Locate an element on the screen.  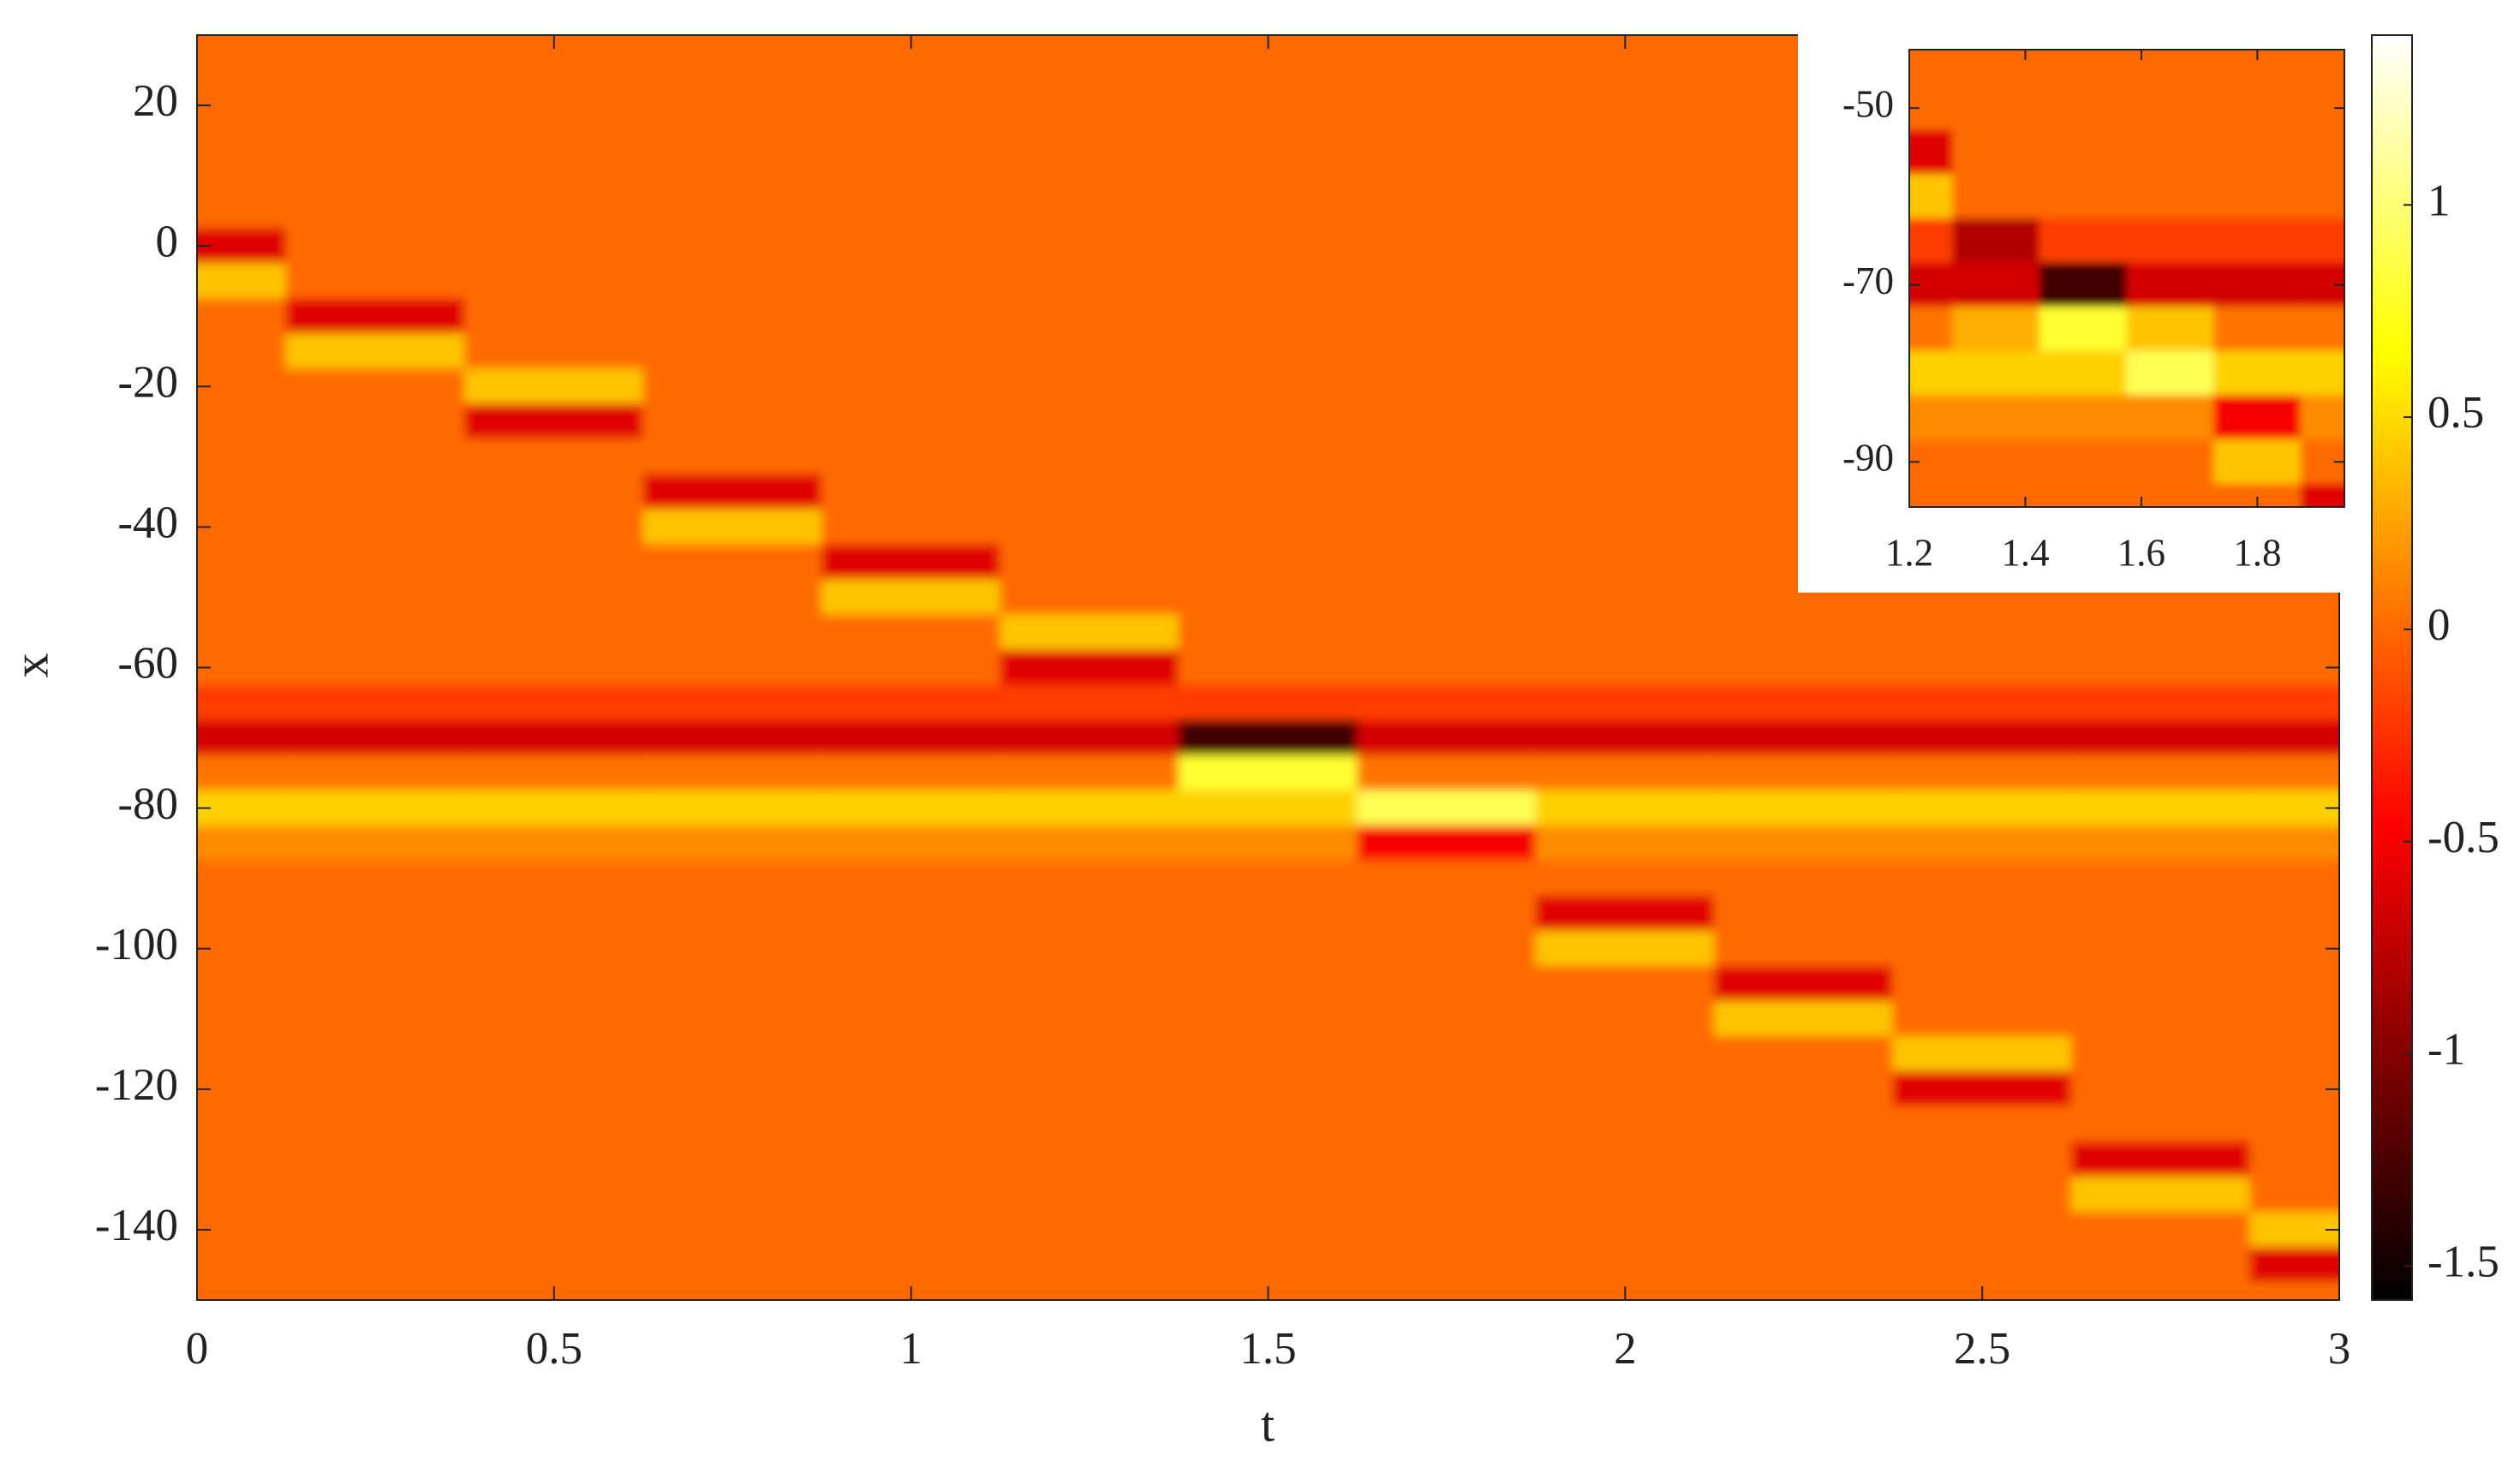
y-tick-label: 20 is located at coordinates (156, 101).